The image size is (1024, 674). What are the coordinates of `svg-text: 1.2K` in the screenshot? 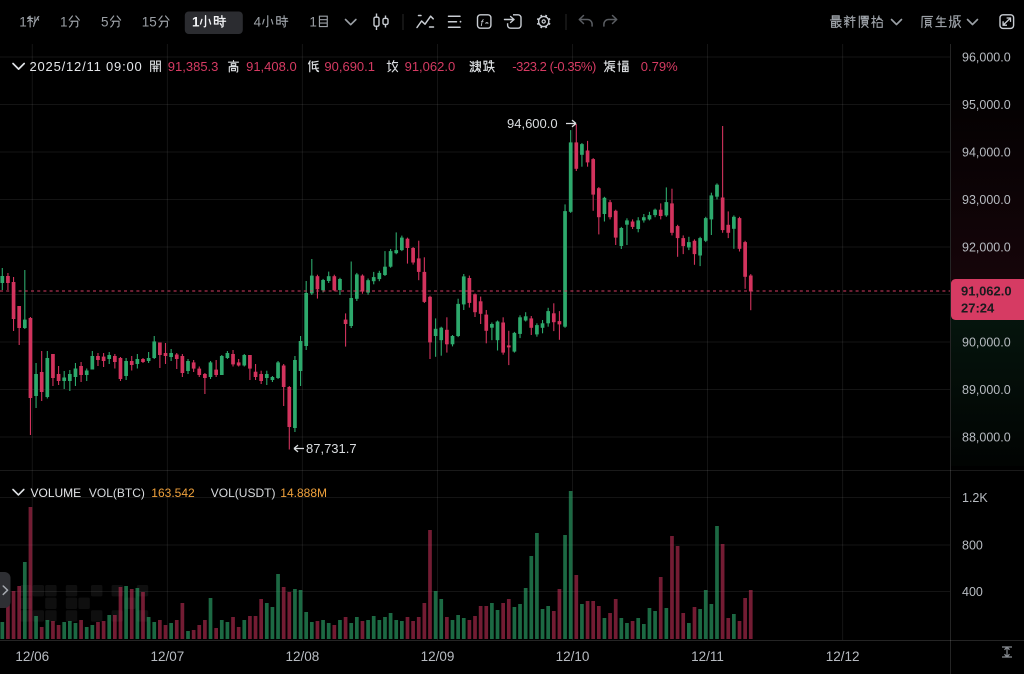 It's located at (975, 498).